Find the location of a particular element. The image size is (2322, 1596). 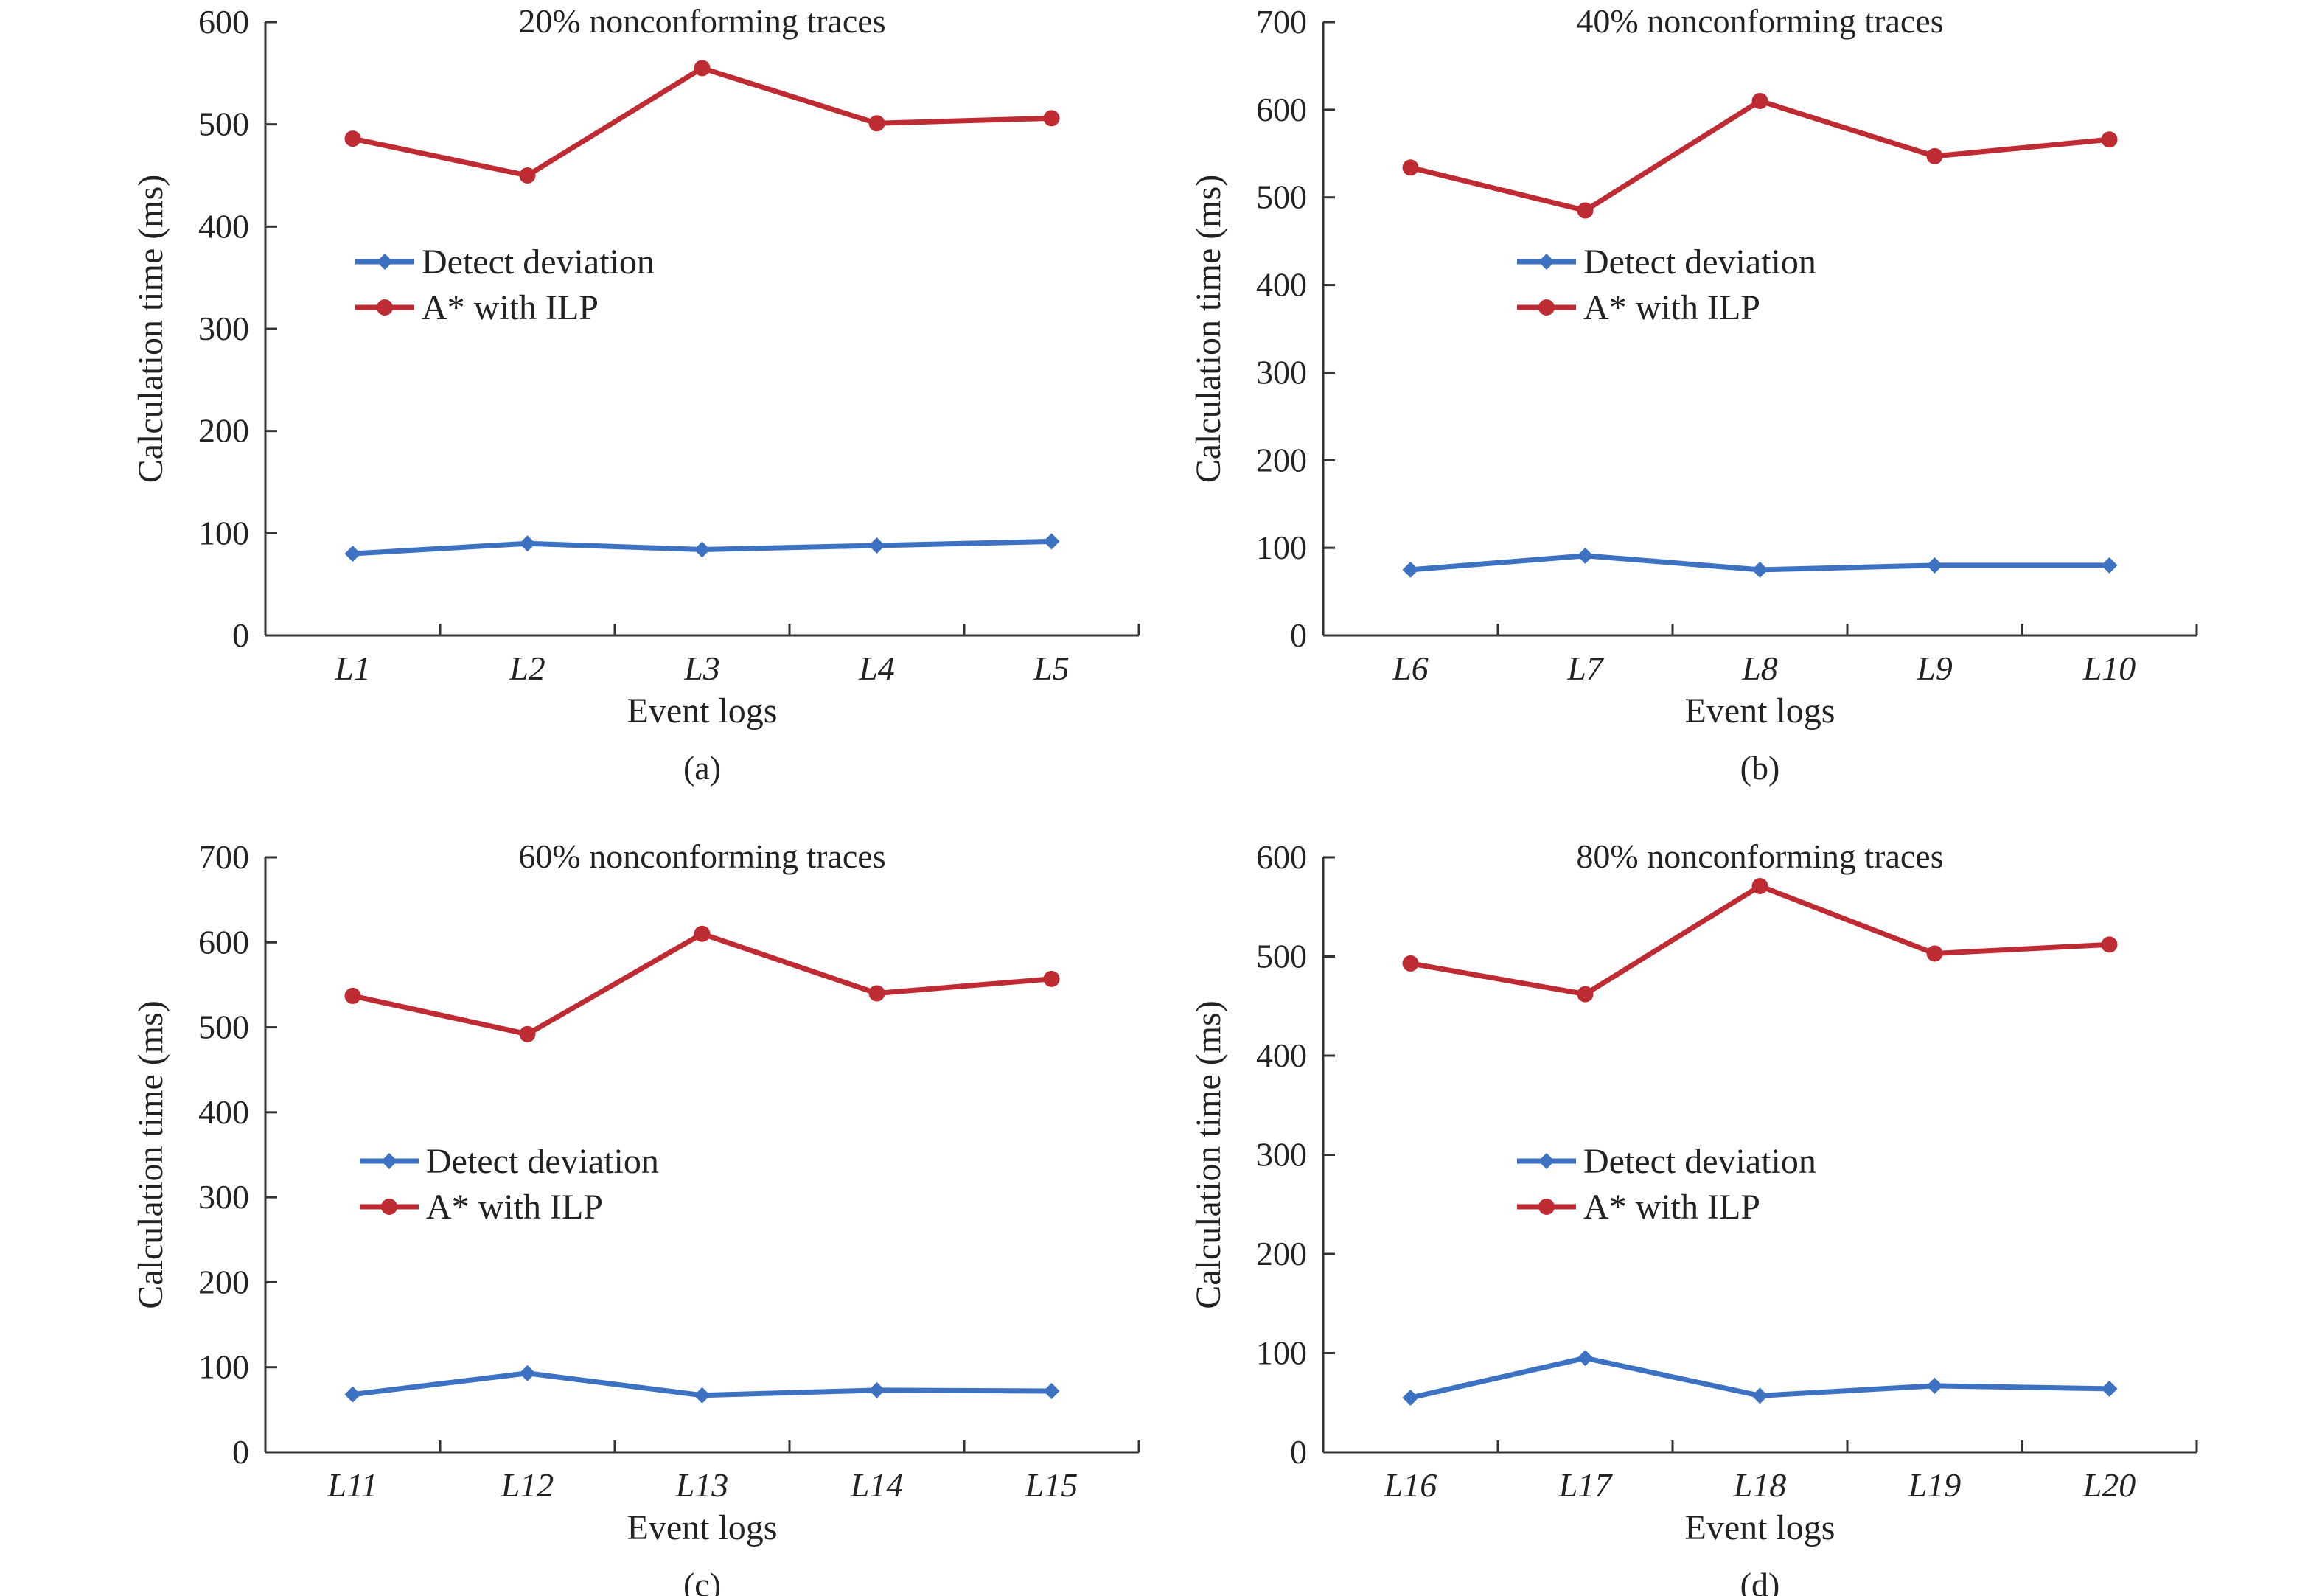

x-tick-label: L18 is located at coordinates (1760, 1485).